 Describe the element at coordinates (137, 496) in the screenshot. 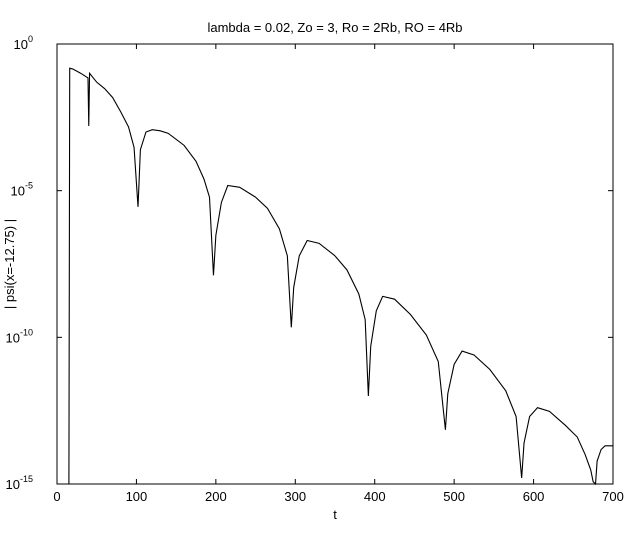

I see `x-tick-label: 100` at that location.